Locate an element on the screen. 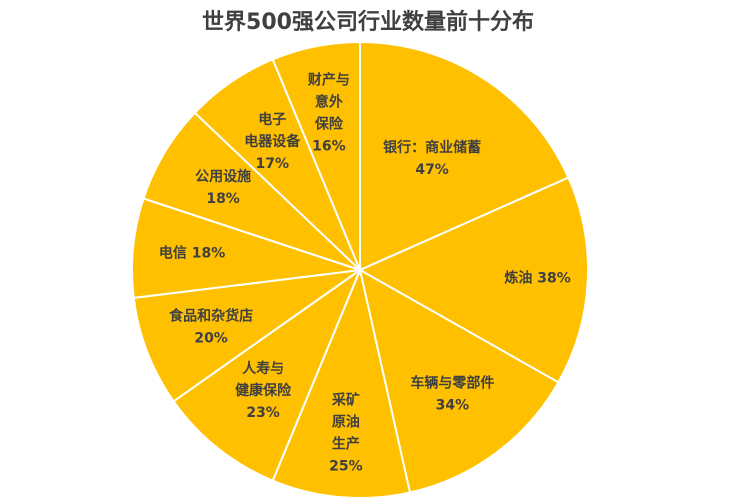 This screenshot has height=502, width=736. slice-label-line: 生产 is located at coordinates (346, 444).